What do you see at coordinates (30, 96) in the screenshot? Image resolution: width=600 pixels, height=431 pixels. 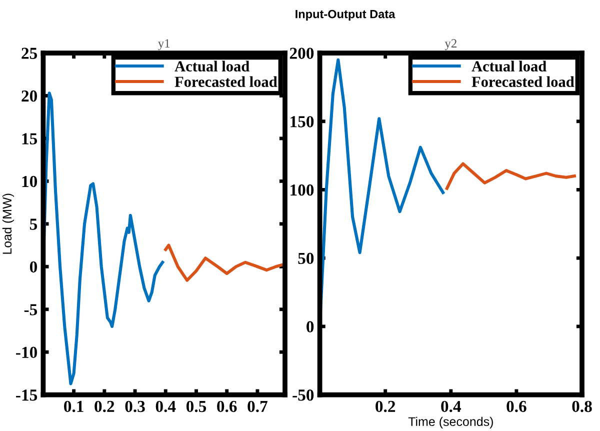 I see `y-tick-label: 20` at bounding box center [30, 96].